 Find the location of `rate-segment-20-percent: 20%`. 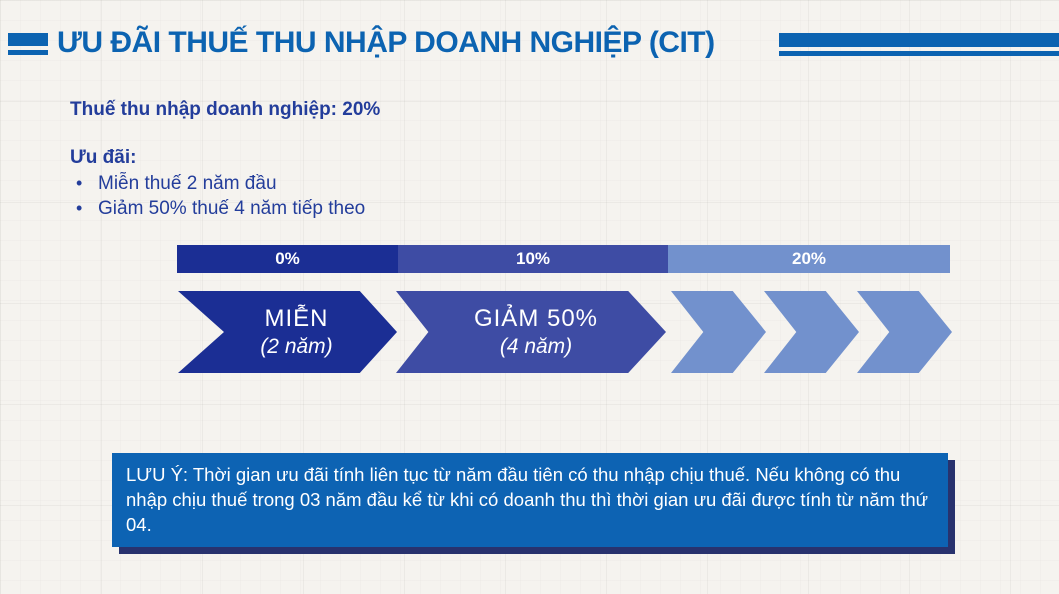

rate-segment-20-percent: 20% is located at coordinates (809, 259).